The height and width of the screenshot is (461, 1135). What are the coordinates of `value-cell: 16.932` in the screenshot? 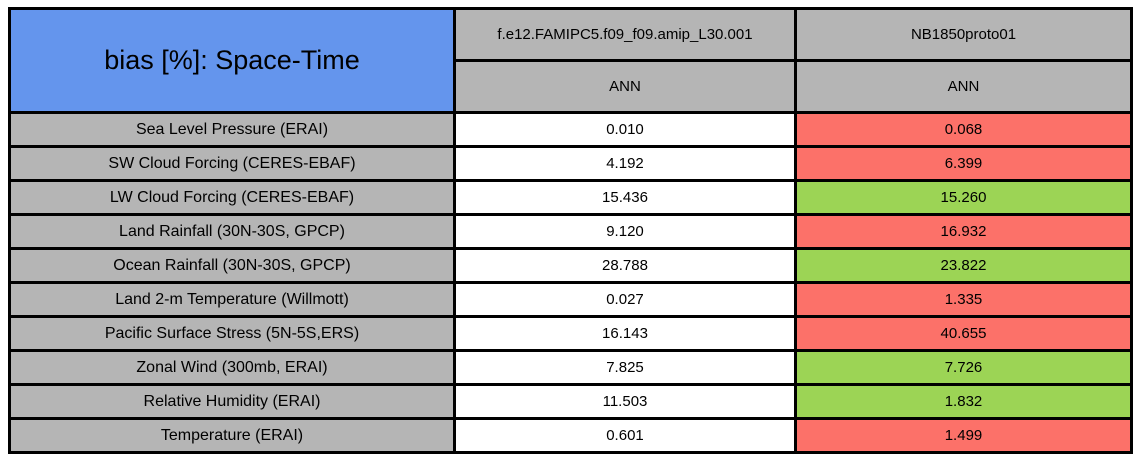 It's located at (963, 231).